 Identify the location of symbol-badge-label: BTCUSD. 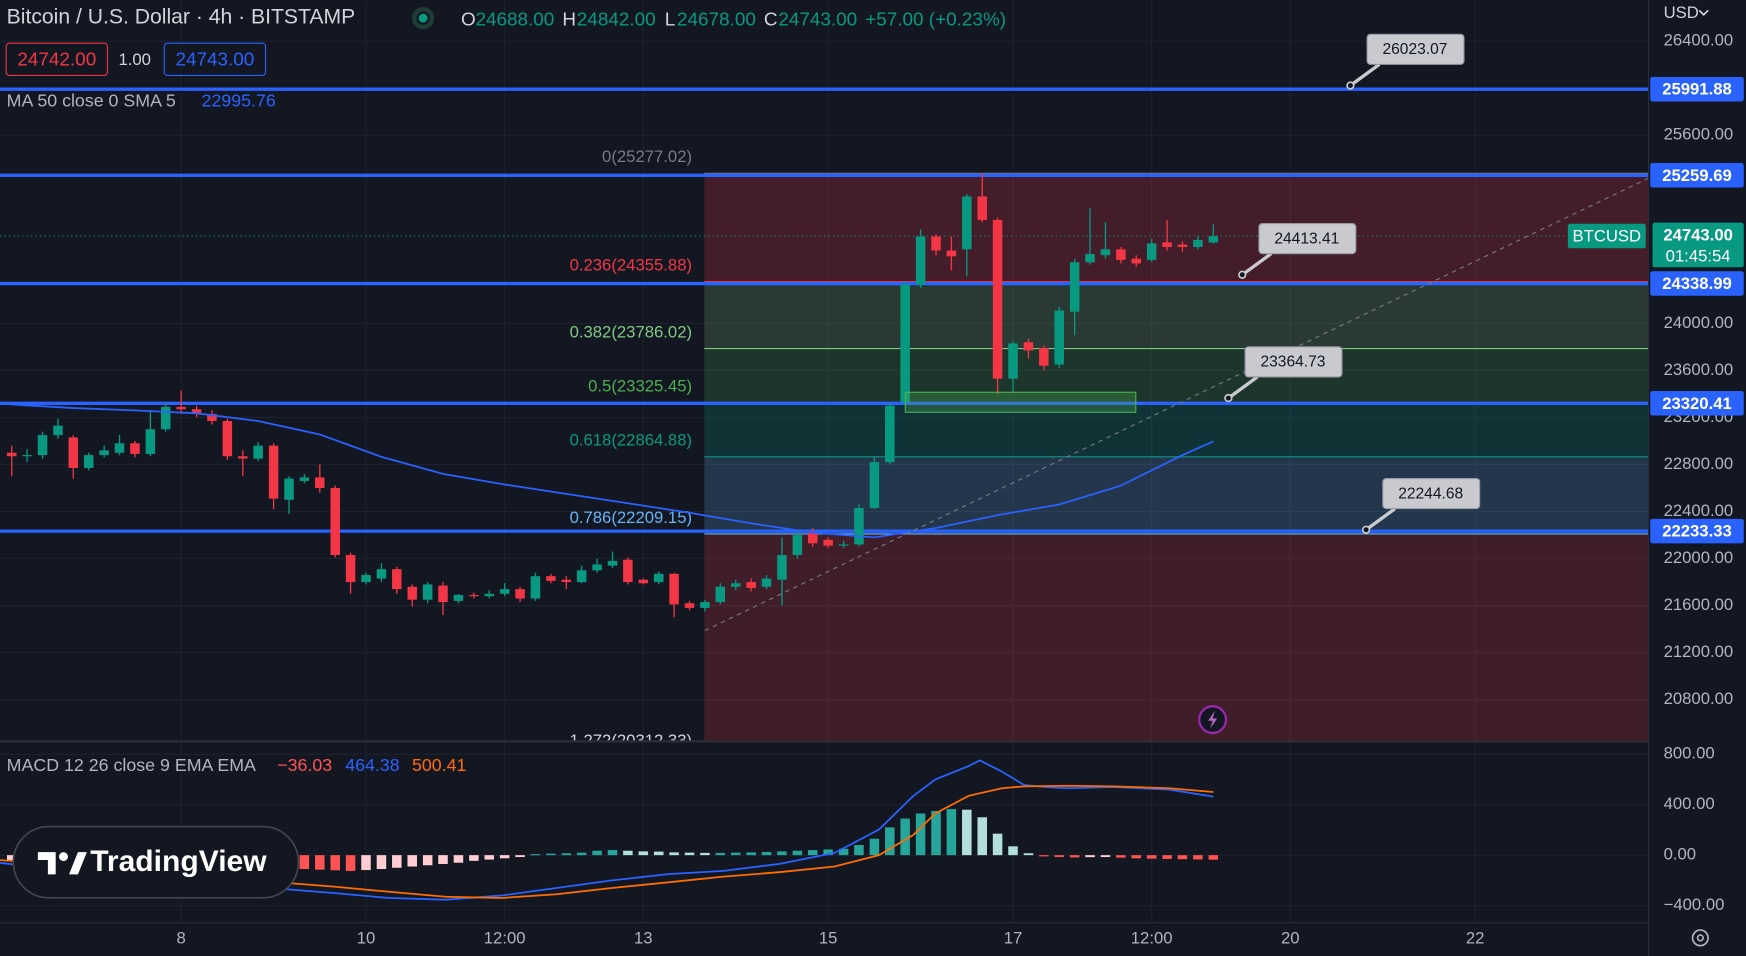
(1607, 236).